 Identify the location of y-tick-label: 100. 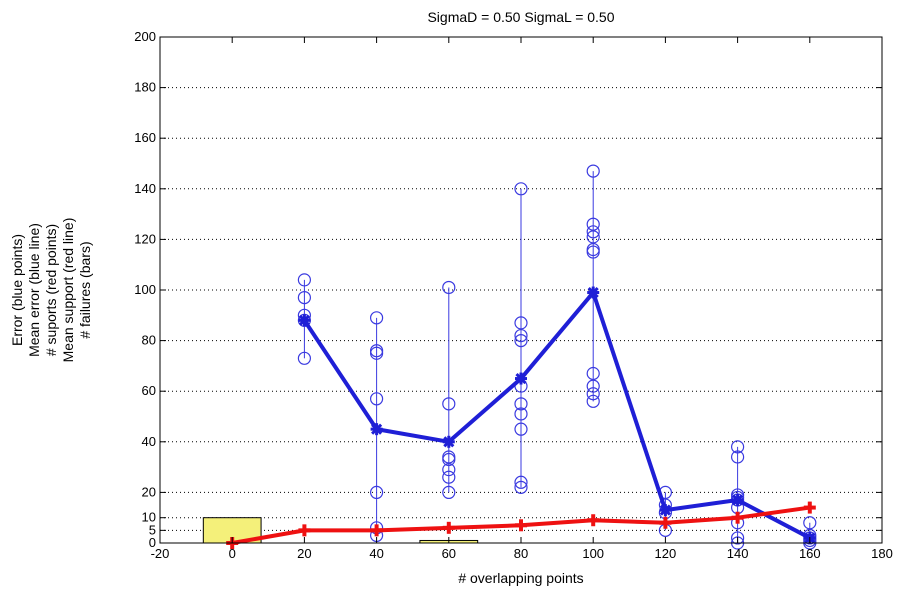
(145, 289).